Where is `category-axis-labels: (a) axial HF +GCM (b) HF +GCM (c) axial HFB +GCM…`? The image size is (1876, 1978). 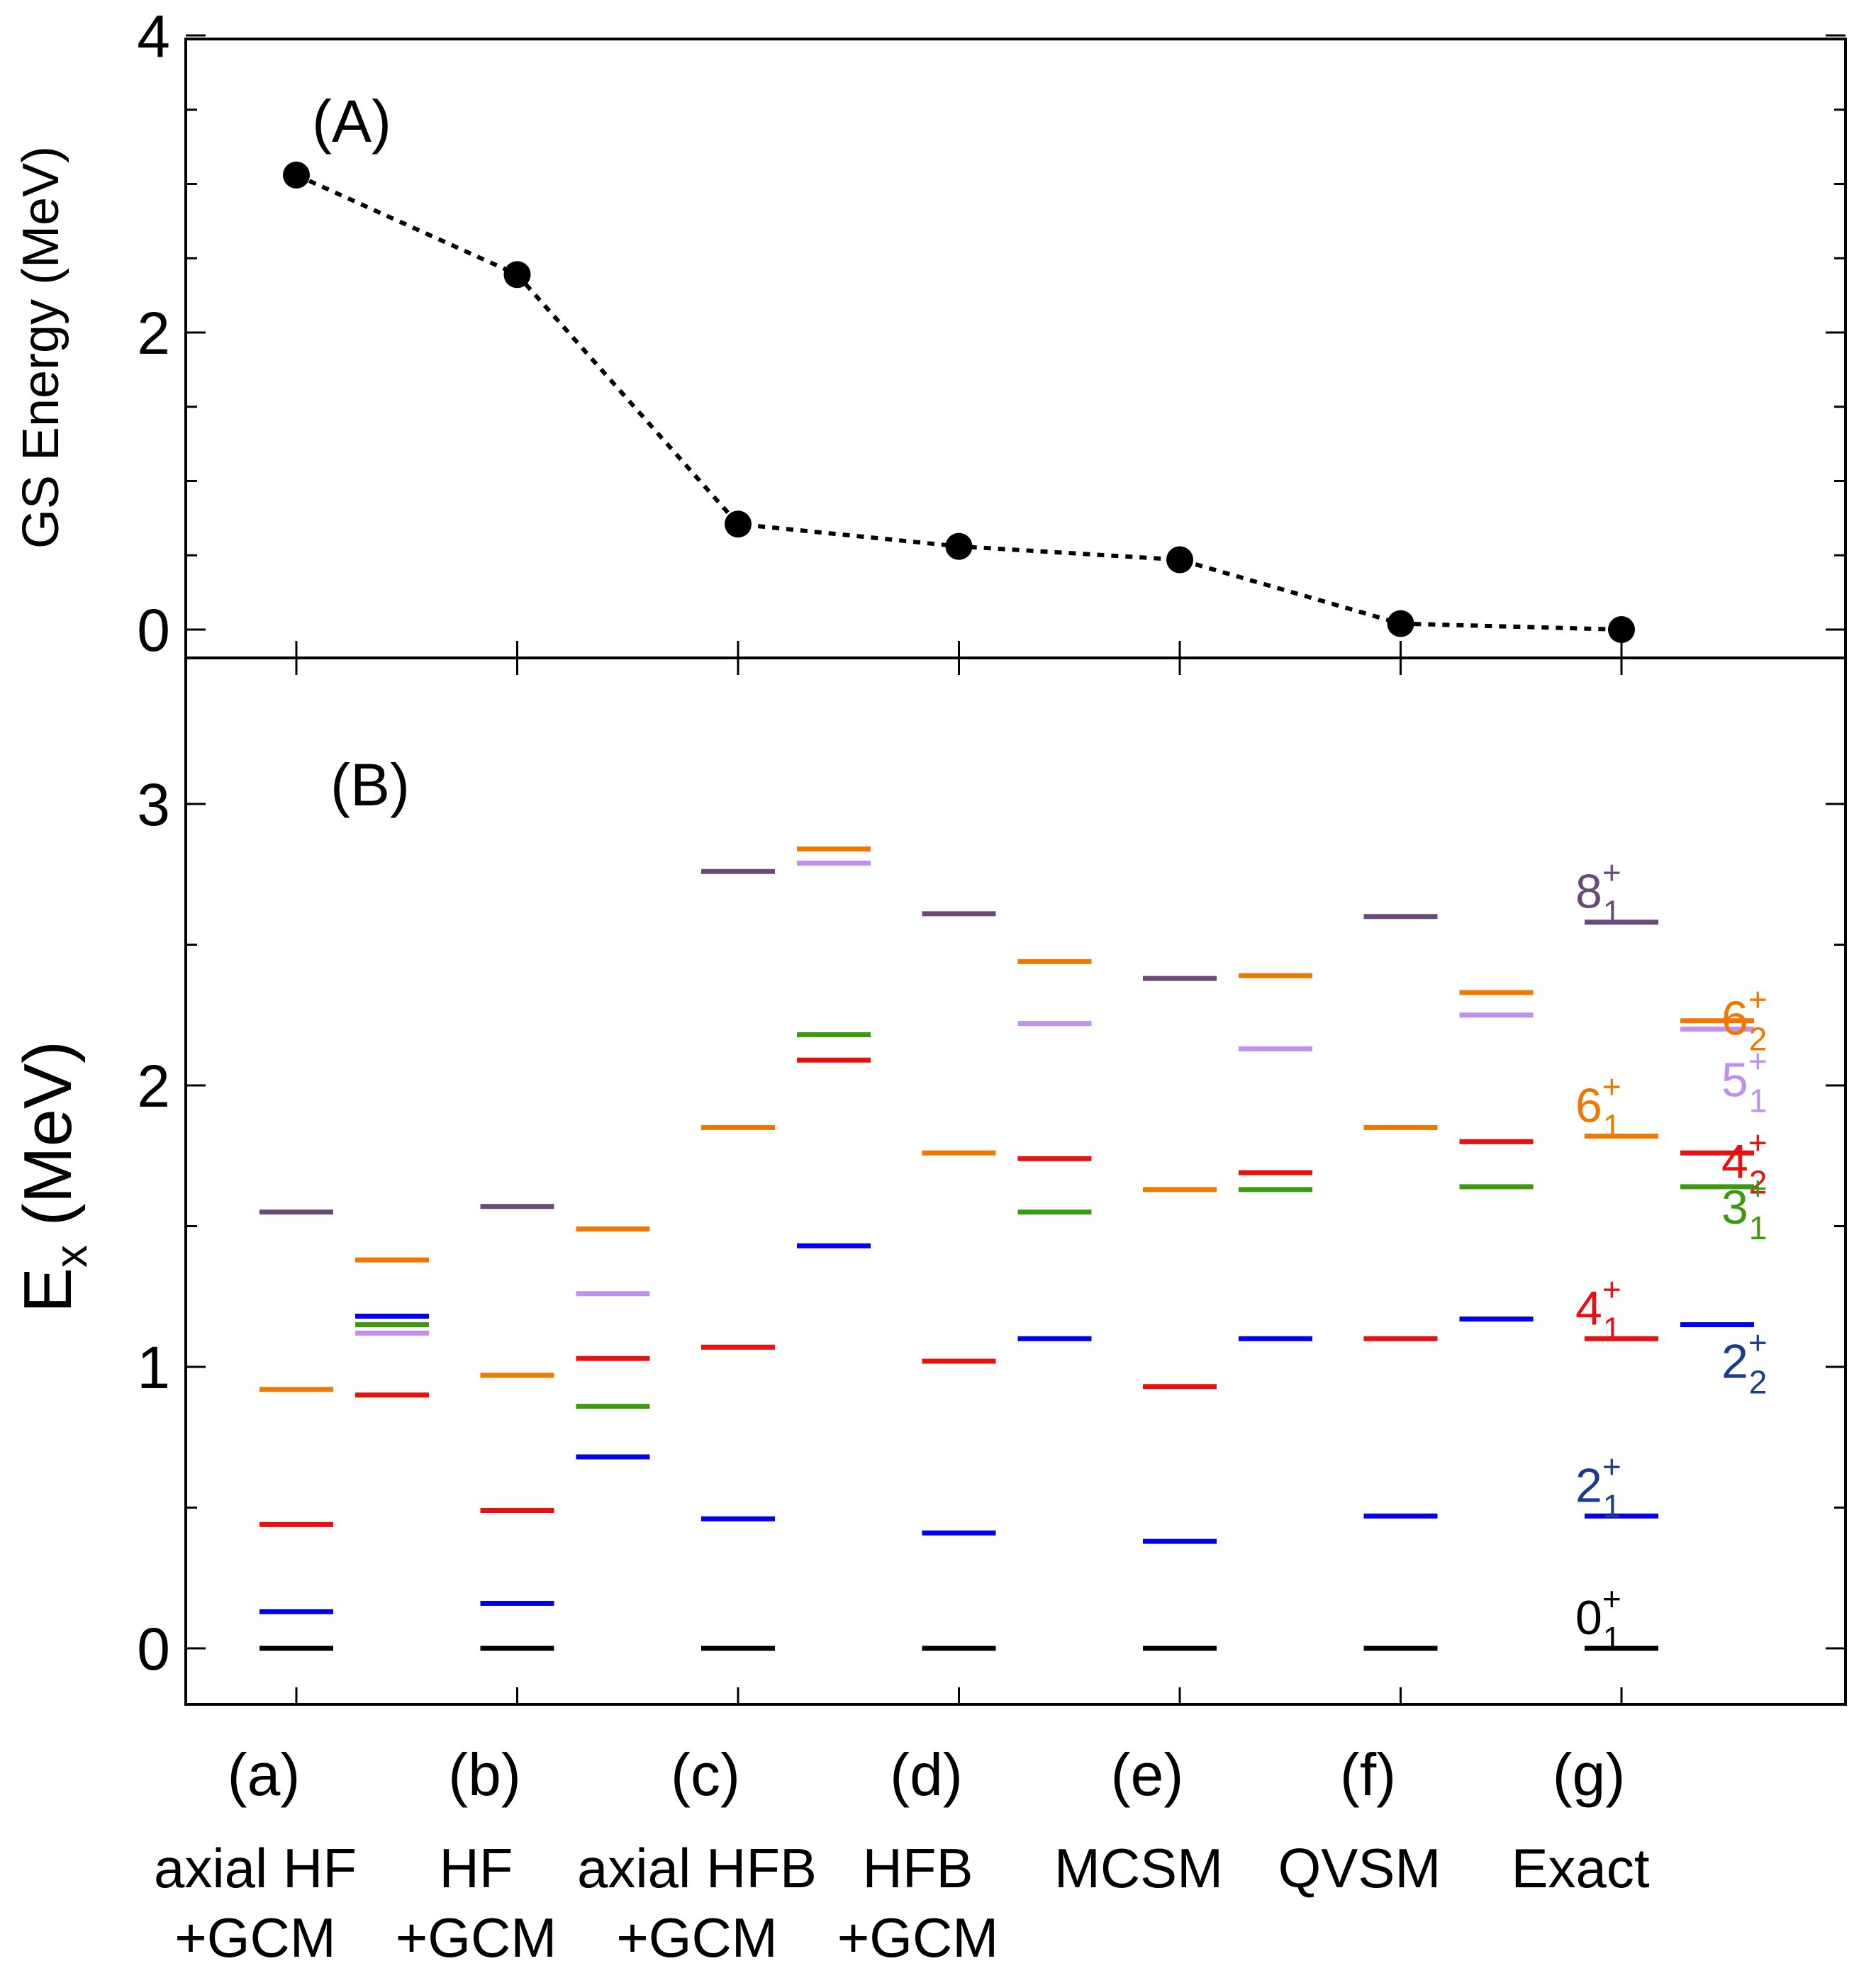
category-axis-labels: (a) axial HF +GCM (b) HF +GCM (c) axial HFB +GCM… is located at coordinates (902, 1855).